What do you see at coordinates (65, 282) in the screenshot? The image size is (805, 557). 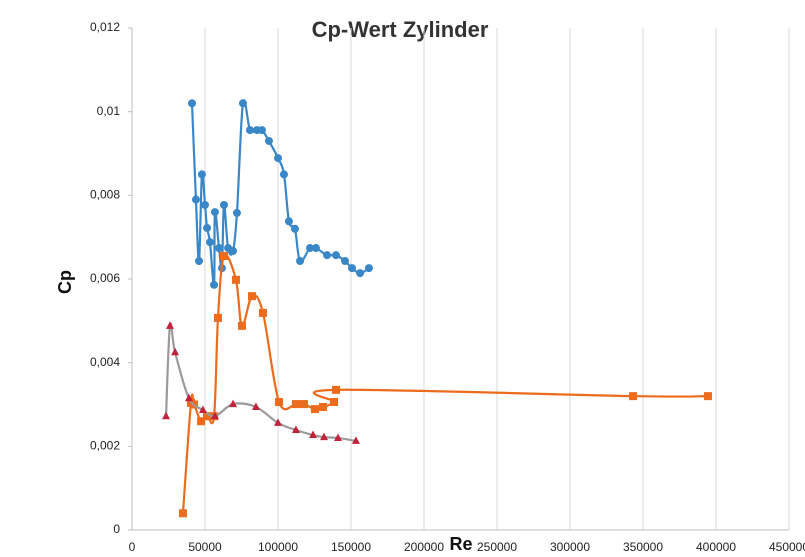 I see `y-axis-title: Cp` at bounding box center [65, 282].